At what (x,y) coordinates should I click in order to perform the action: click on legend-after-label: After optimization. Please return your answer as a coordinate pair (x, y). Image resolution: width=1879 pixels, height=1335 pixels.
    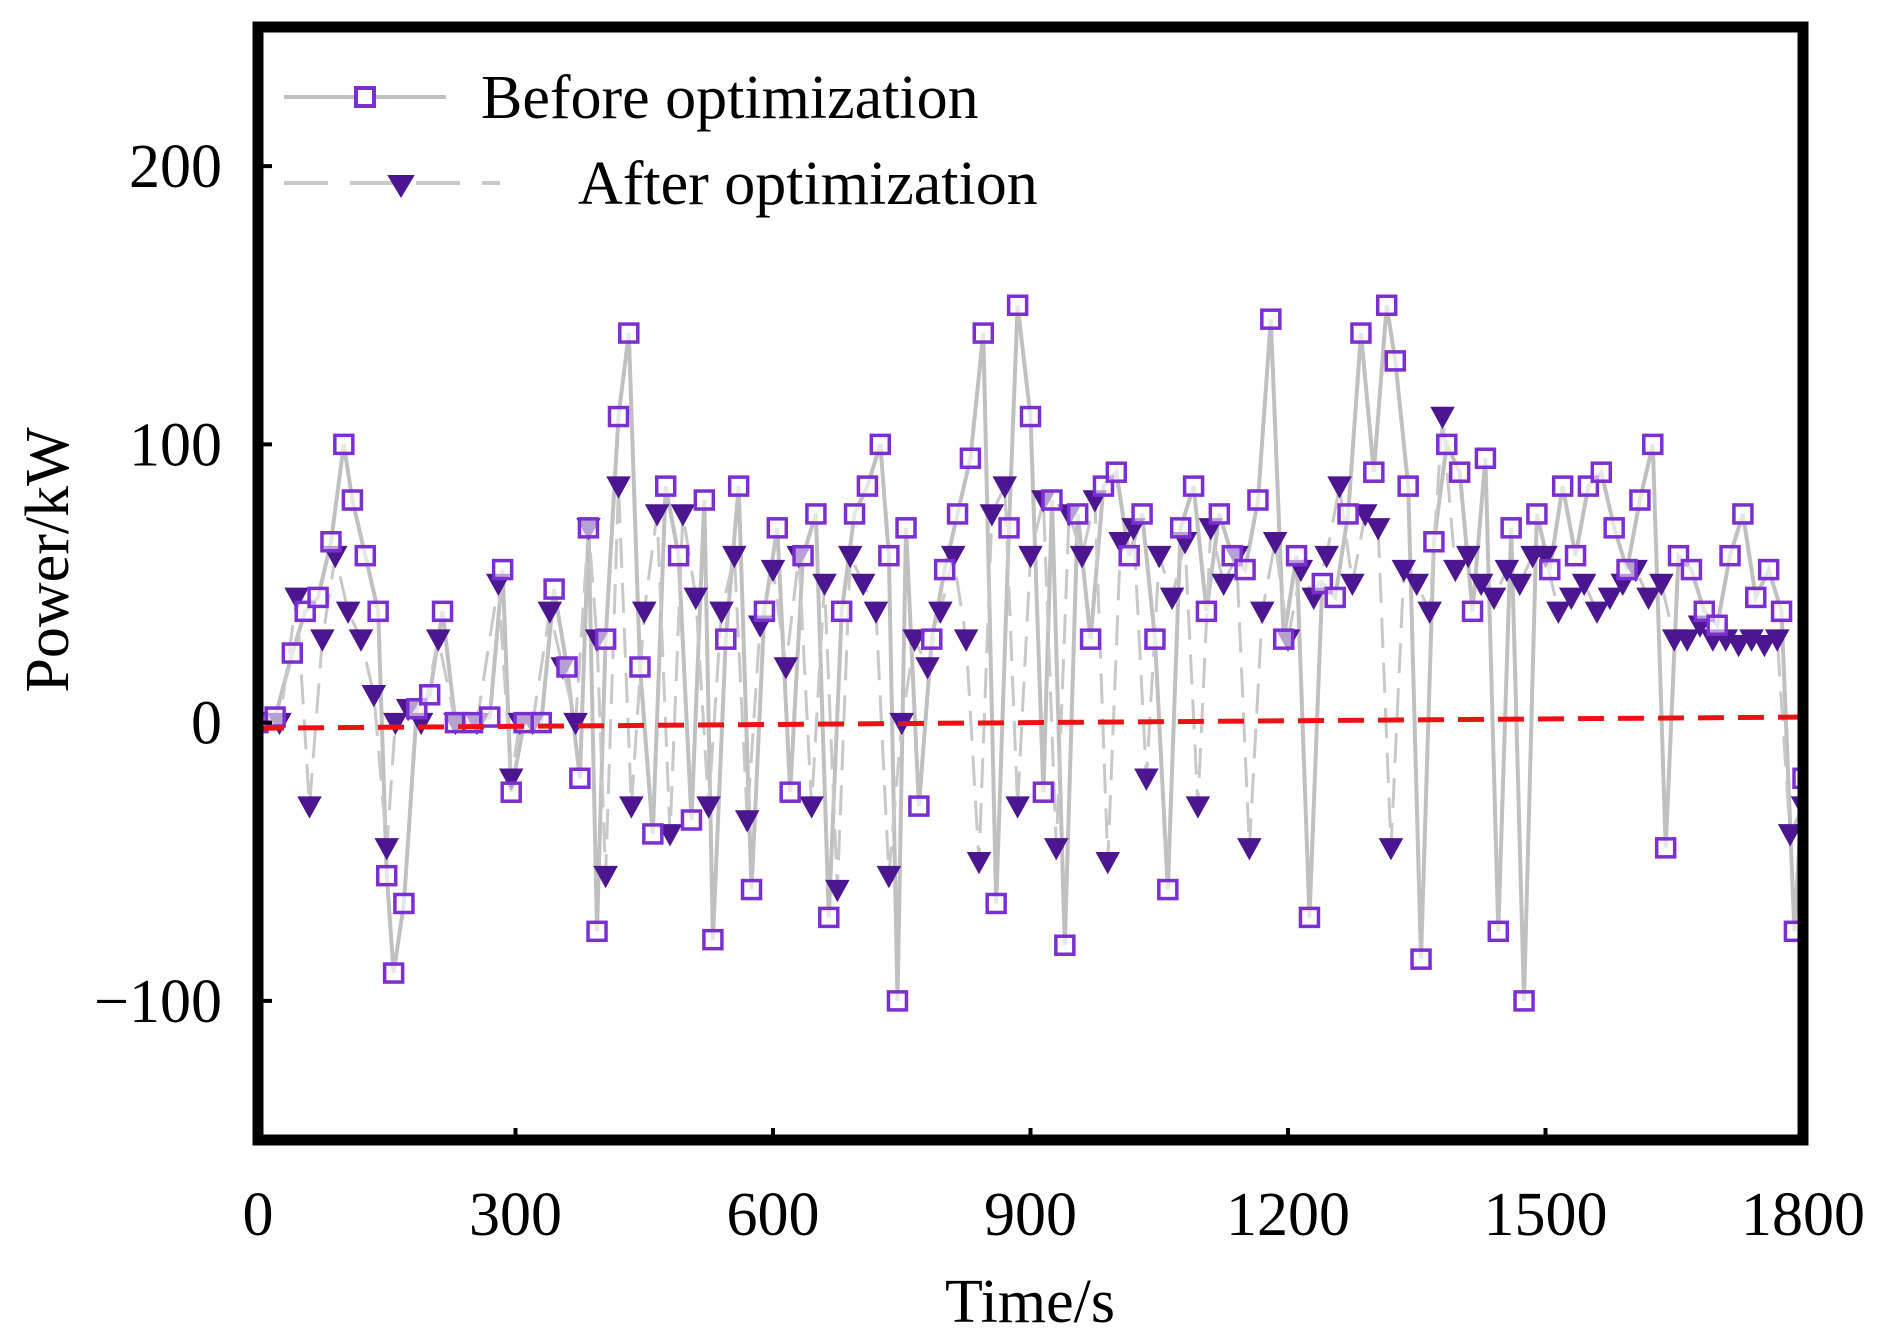
    Looking at the image, I should click on (808, 184).